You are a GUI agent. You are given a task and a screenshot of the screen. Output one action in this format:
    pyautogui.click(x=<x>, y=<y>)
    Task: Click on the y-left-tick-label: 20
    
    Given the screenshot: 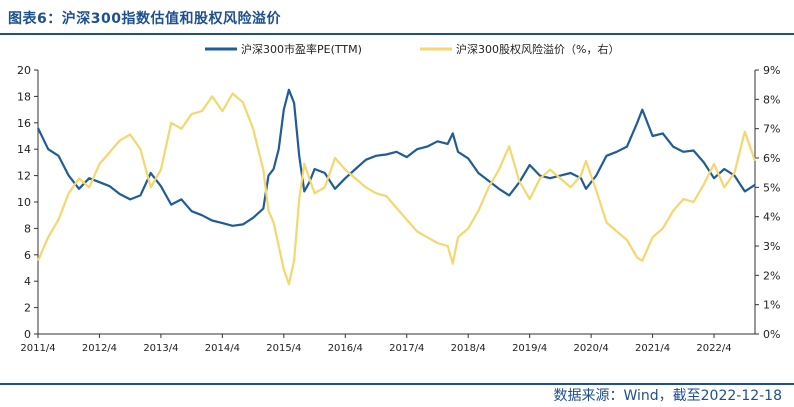 What is the action you would take?
    pyautogui.click(x=24, y=70)
    